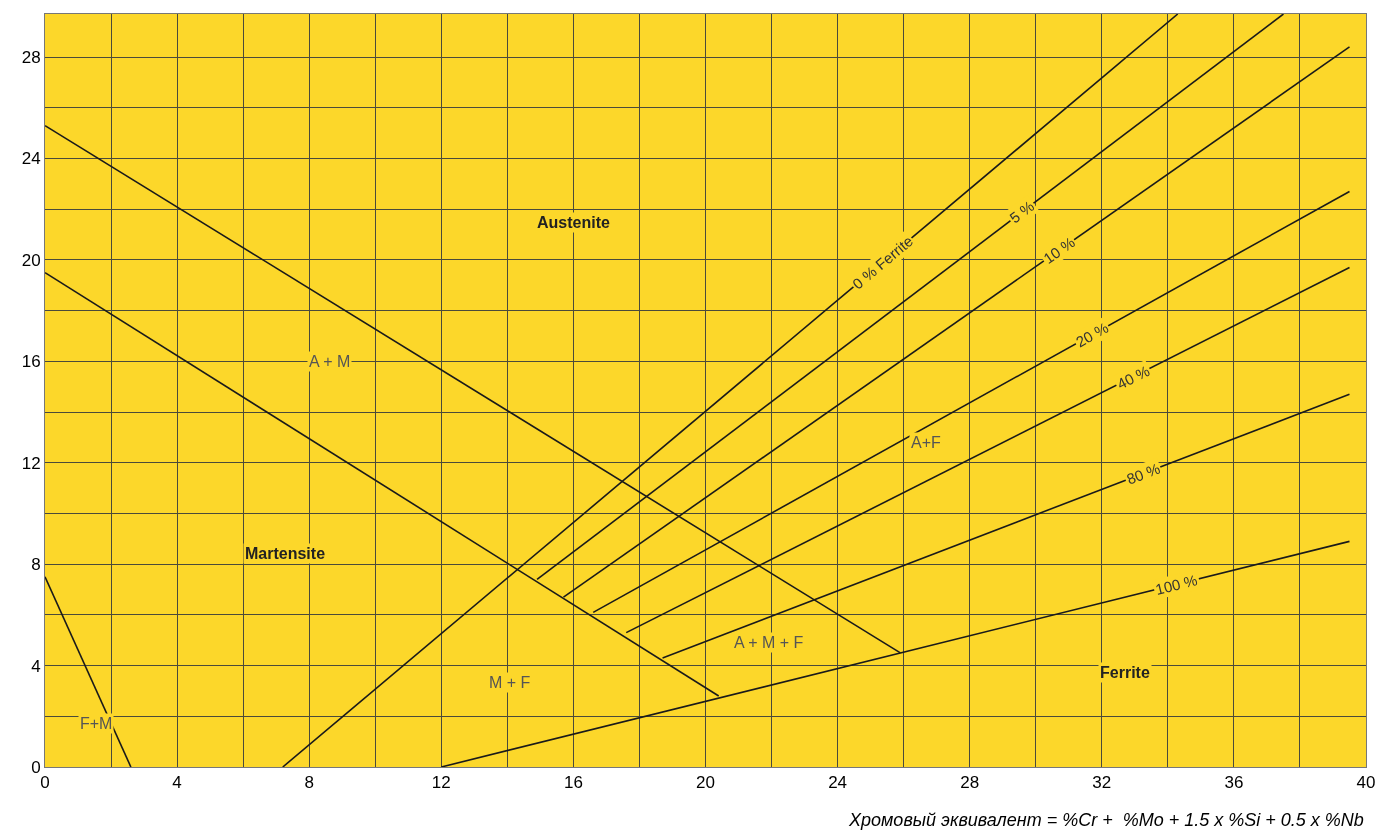 The width and height of the screenshot is (1380, 839). I want to click on x-tick-label: 8, so click(309, 783).